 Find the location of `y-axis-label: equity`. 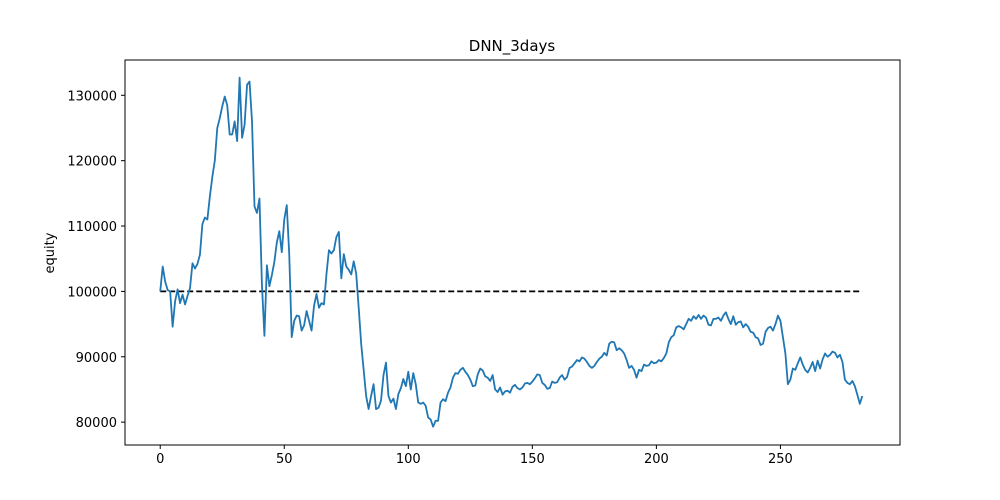

y-axis-label: equity is located at coordinates (50, 252).